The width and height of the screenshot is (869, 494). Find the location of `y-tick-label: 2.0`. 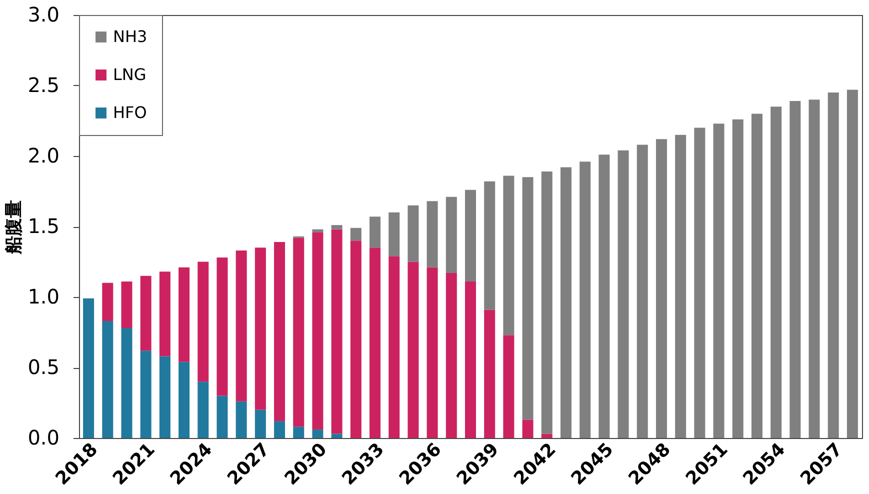

y-tick-label: 2.0 is located at coordinates (44, 156).